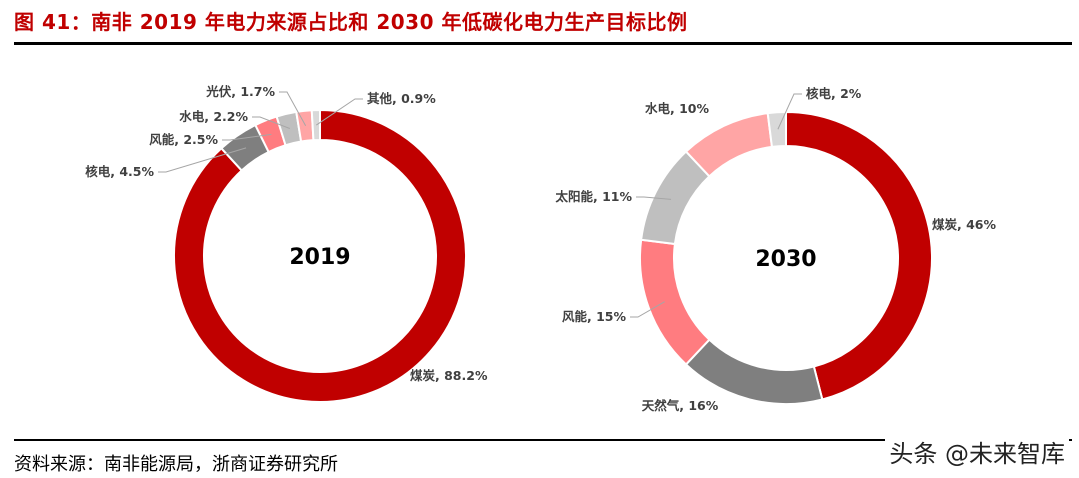 This screenshot has width=1079, height=478. I want to click on data-label: 天然气, 16%, so click(680, 405).